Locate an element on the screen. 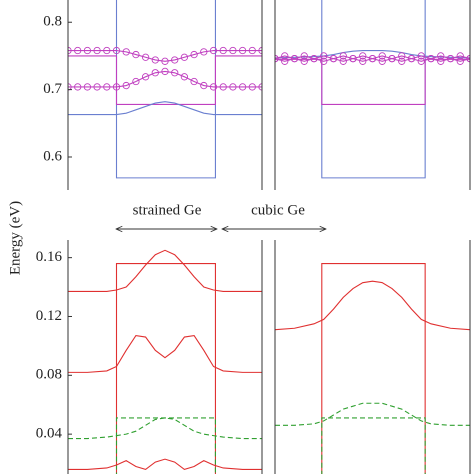  y-tick-label: 0.04 is located at coordinates (49, 434).